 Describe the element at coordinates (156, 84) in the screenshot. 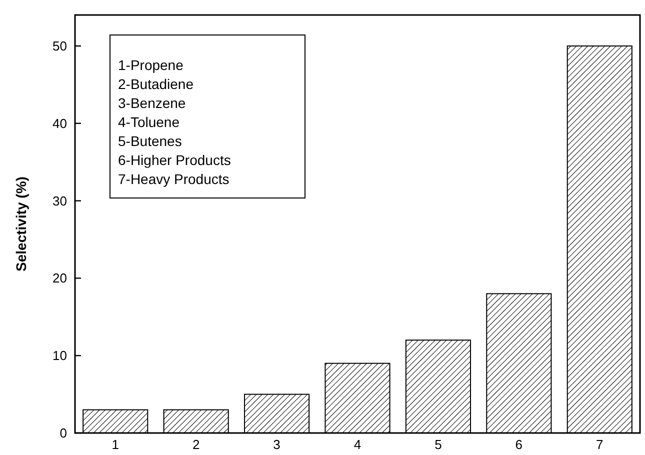

I see `annotation: 2-Butadiene` at that location.